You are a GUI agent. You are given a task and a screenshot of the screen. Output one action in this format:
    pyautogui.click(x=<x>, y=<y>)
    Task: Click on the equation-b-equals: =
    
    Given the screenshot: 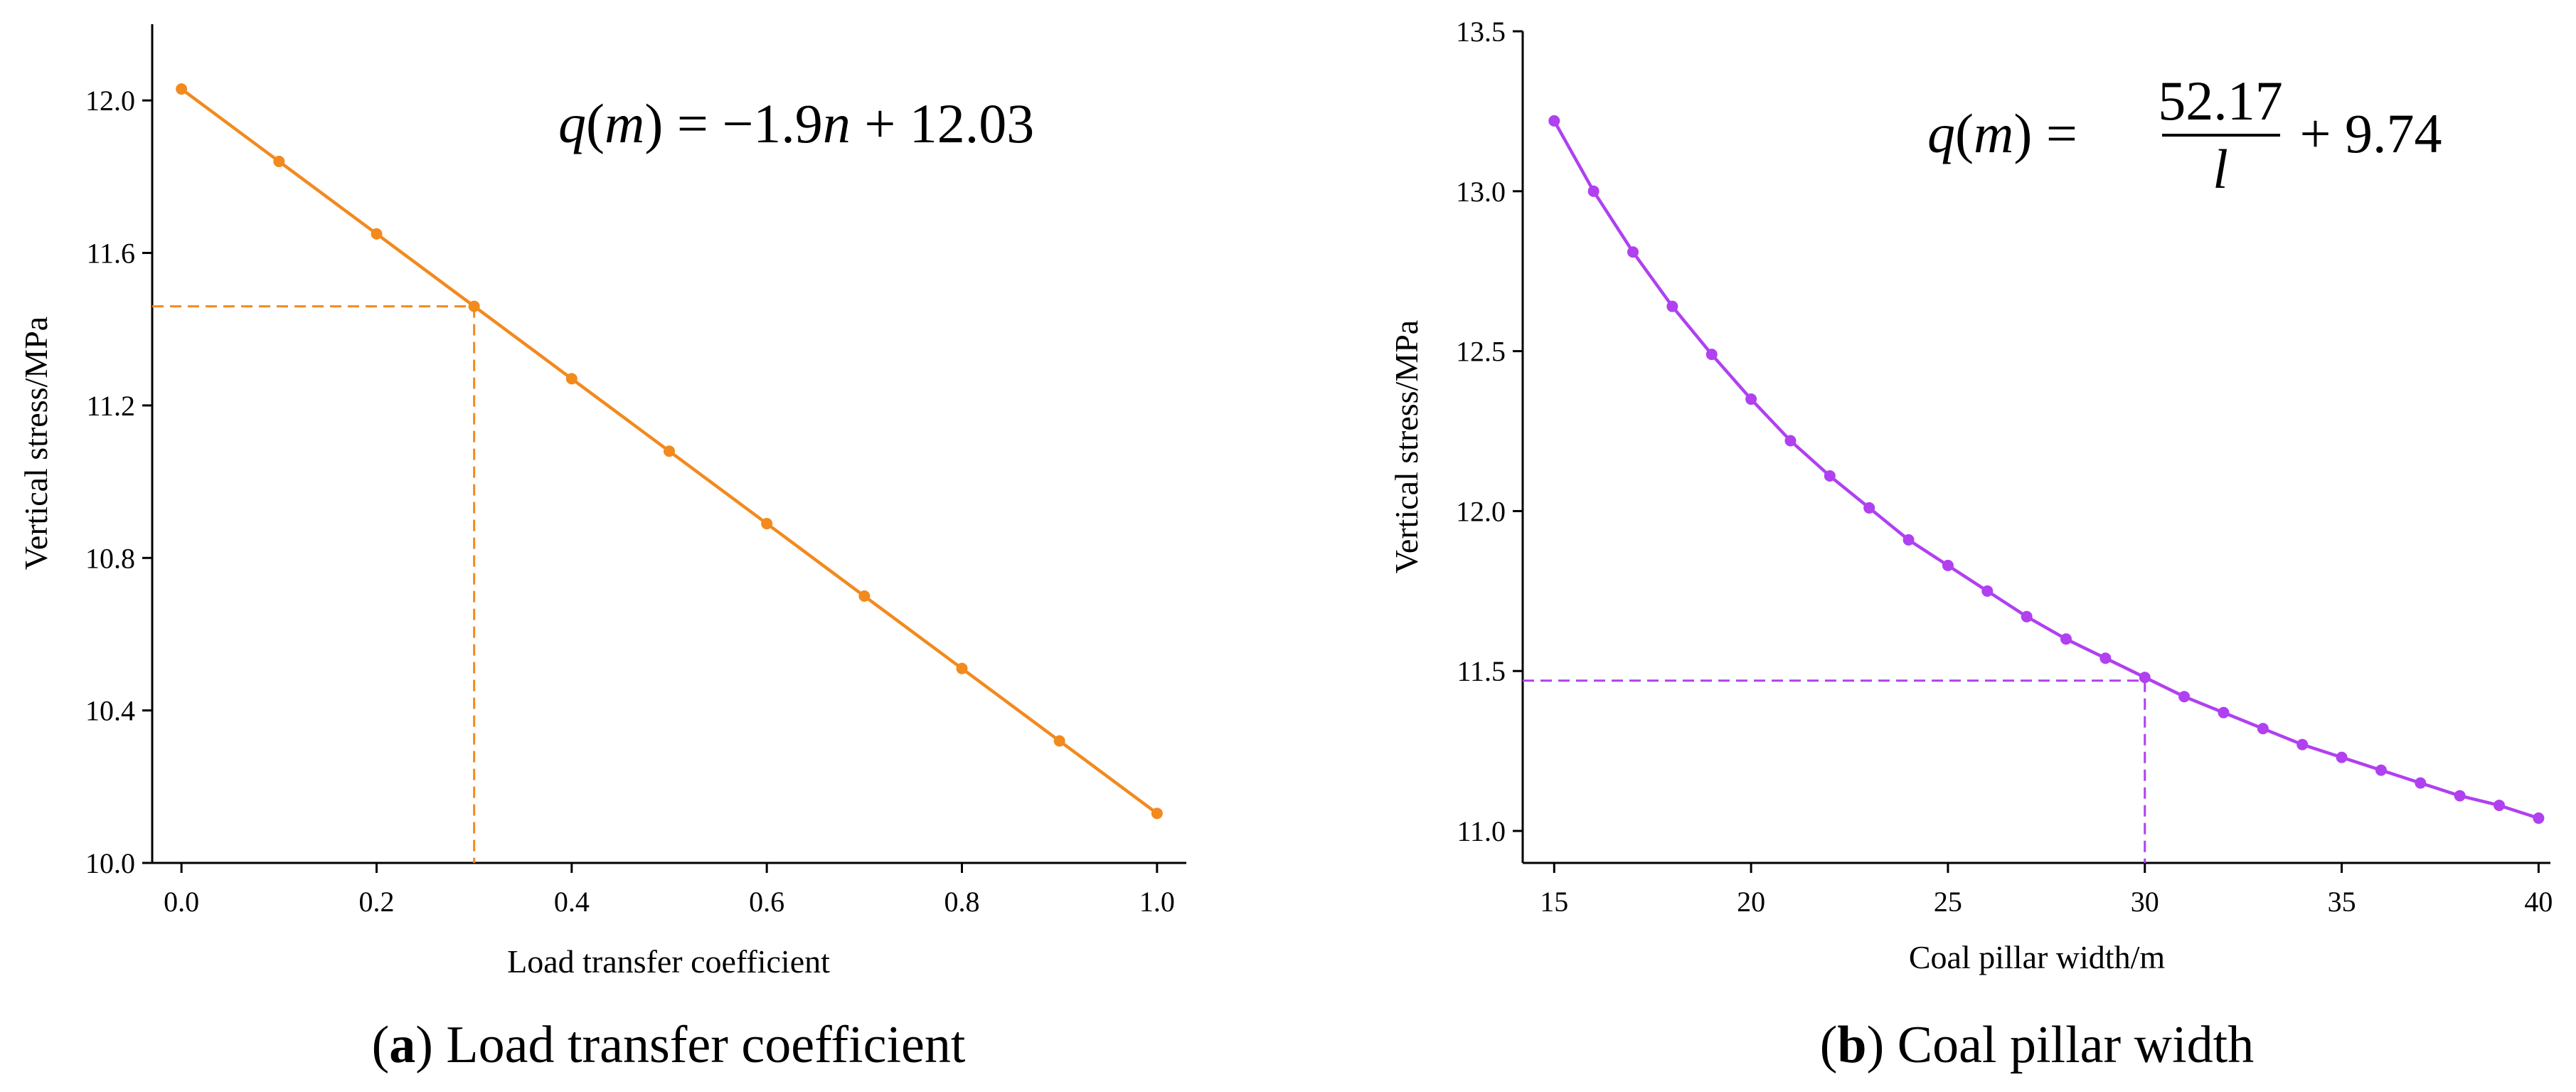 What is the action you would take?
    pyautogui.click(x=2061, y=133)
    